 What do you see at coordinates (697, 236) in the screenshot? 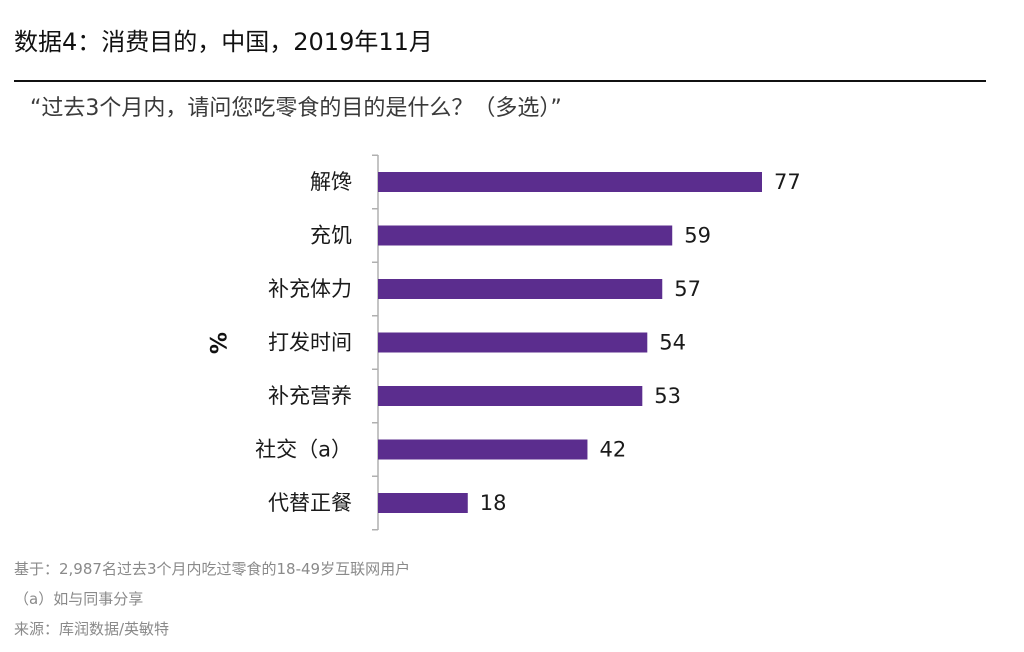
I see `value-label: 59` at bounding box center [697, 236].